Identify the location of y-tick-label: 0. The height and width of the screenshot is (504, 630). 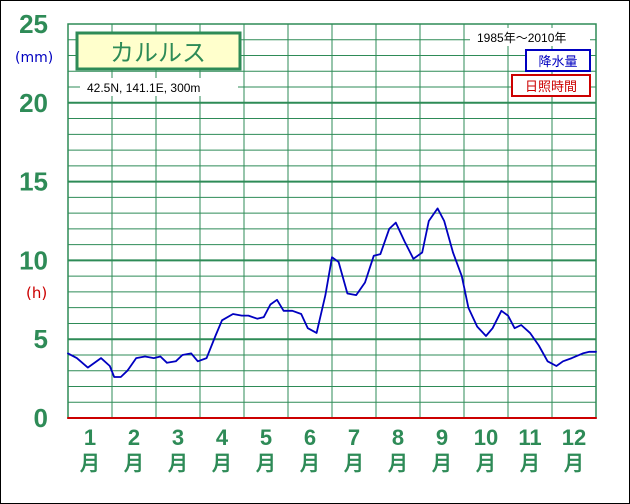
(41, 418).